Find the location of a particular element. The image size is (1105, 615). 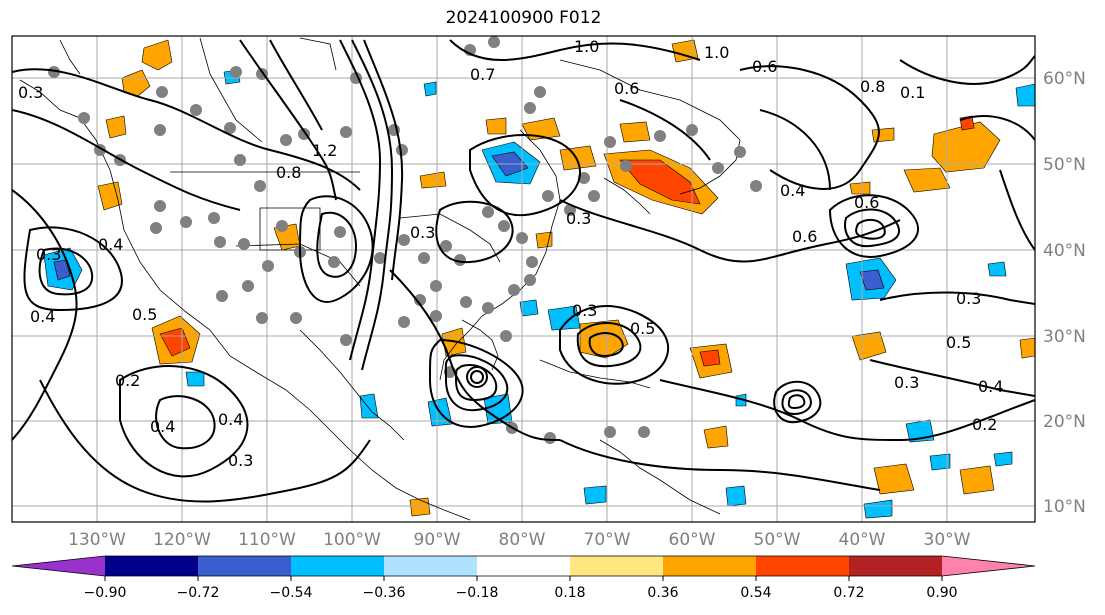

lon-label: 40°W is located at coordinates (862, 540).